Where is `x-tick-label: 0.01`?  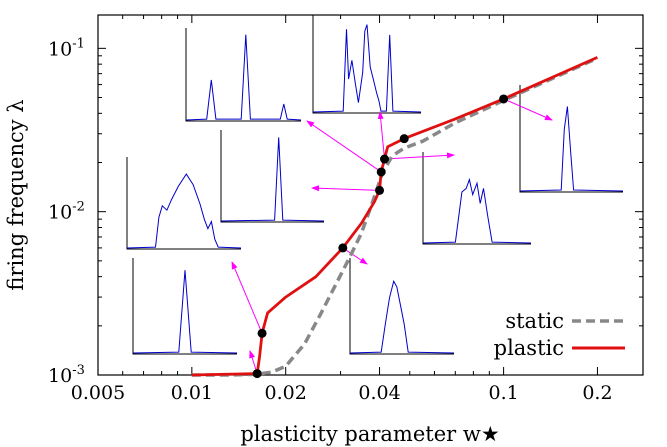 x-tick-label: 0.01 is located at coordinates (192, 393).